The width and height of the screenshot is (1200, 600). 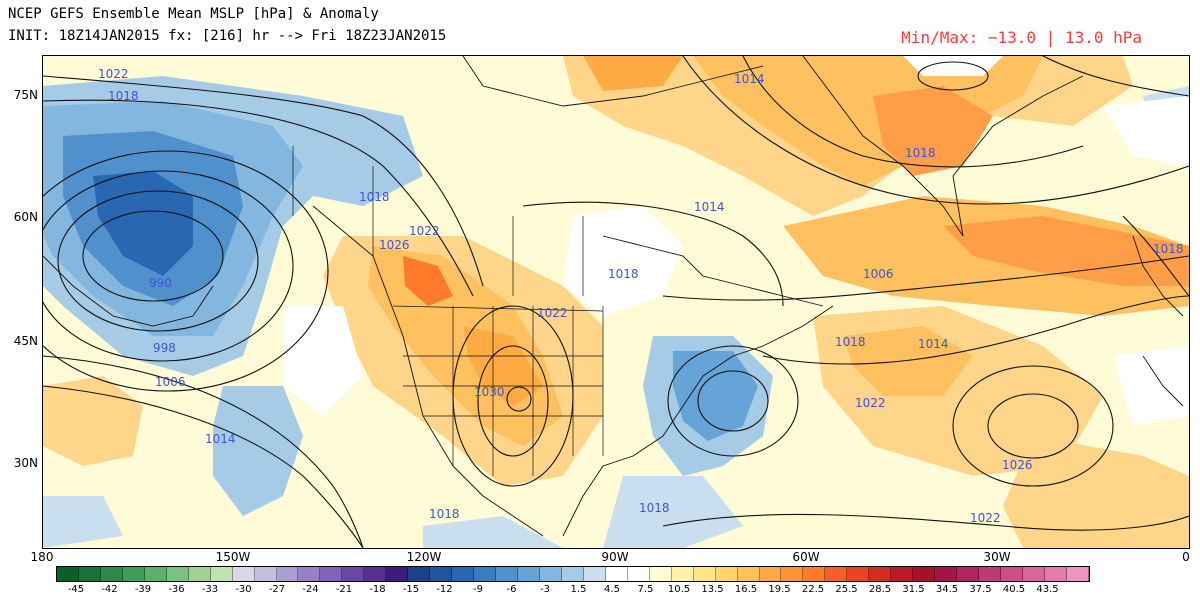 What do you see at coordinates (424, 557) in the screenshot?
I see `lon-label-120w: 120W` at bounding box center [424, 557].